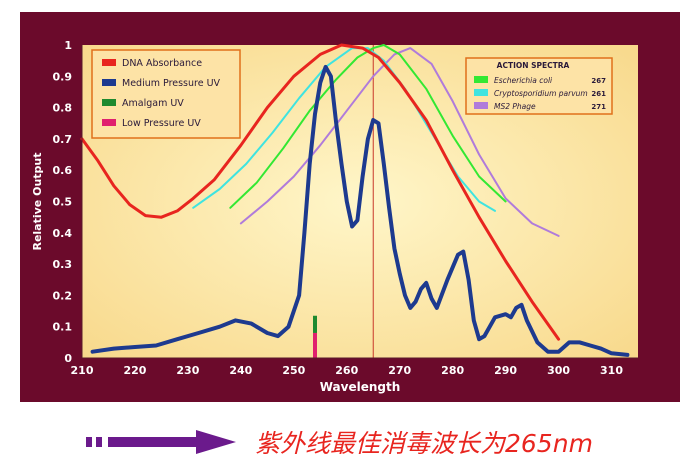 The height and width of the screenshot is (475, 700). Describe the element at coordinates (598, 81) in the screenshot. I see `legend-action-value: 267` at that location.